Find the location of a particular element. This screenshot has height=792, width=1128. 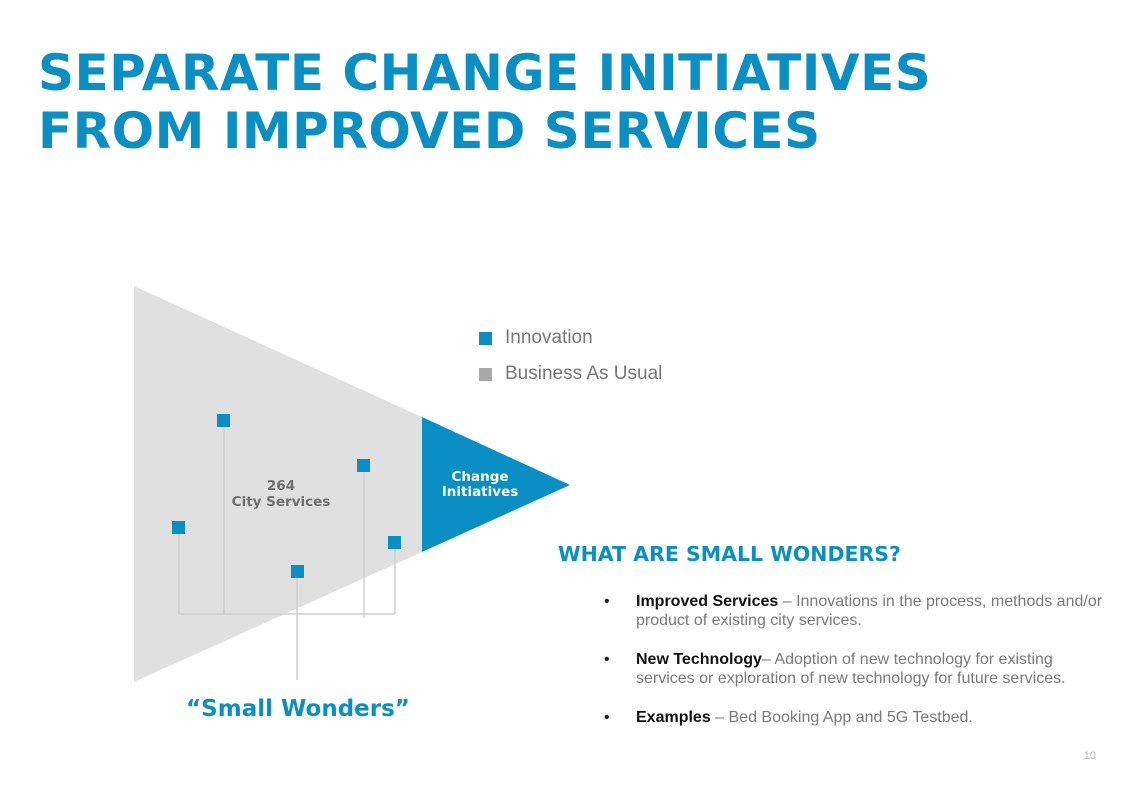

legend-item-innovation: Innovation is located at coordinates (570, 338).